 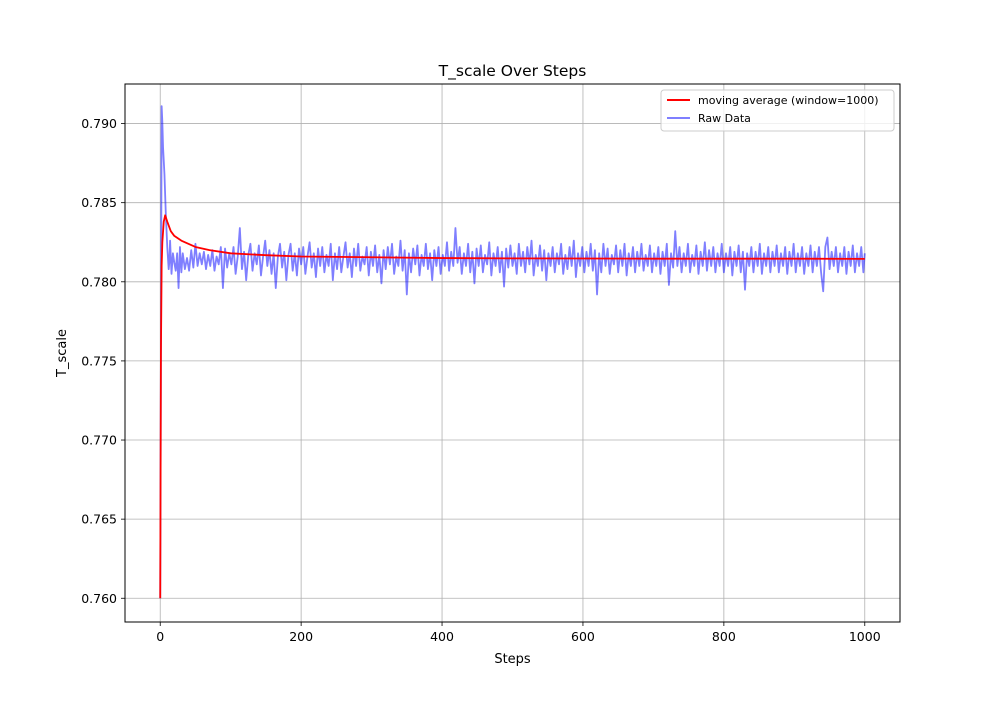 I want to click on legend-box, so click(x=777, y=110).